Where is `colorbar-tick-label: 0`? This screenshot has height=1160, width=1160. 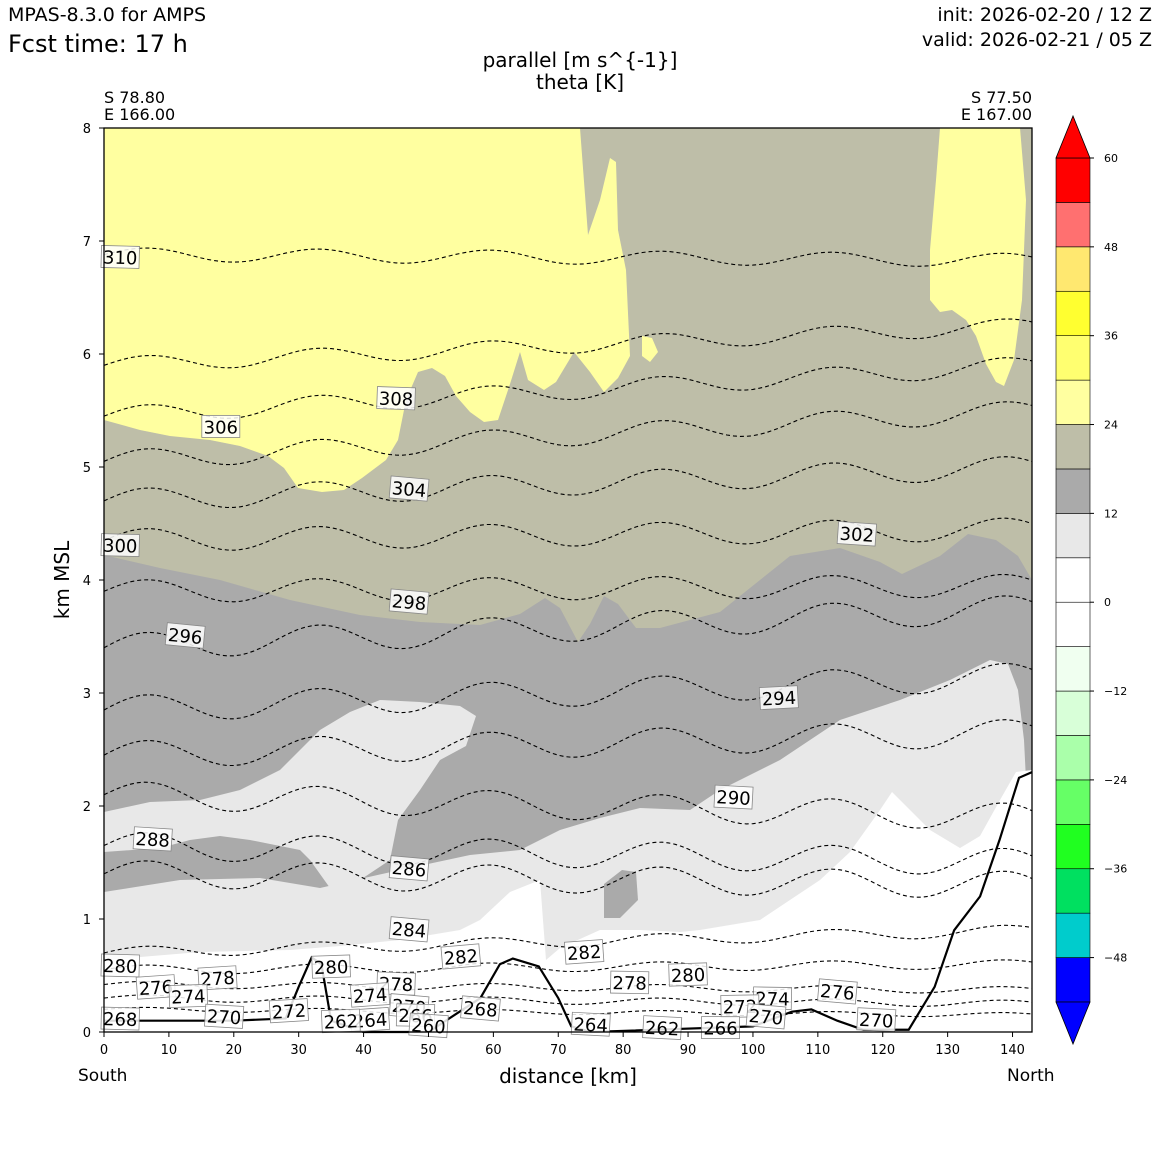 colorbar-tick-label: 0 is located at coordinates (1107, 602).